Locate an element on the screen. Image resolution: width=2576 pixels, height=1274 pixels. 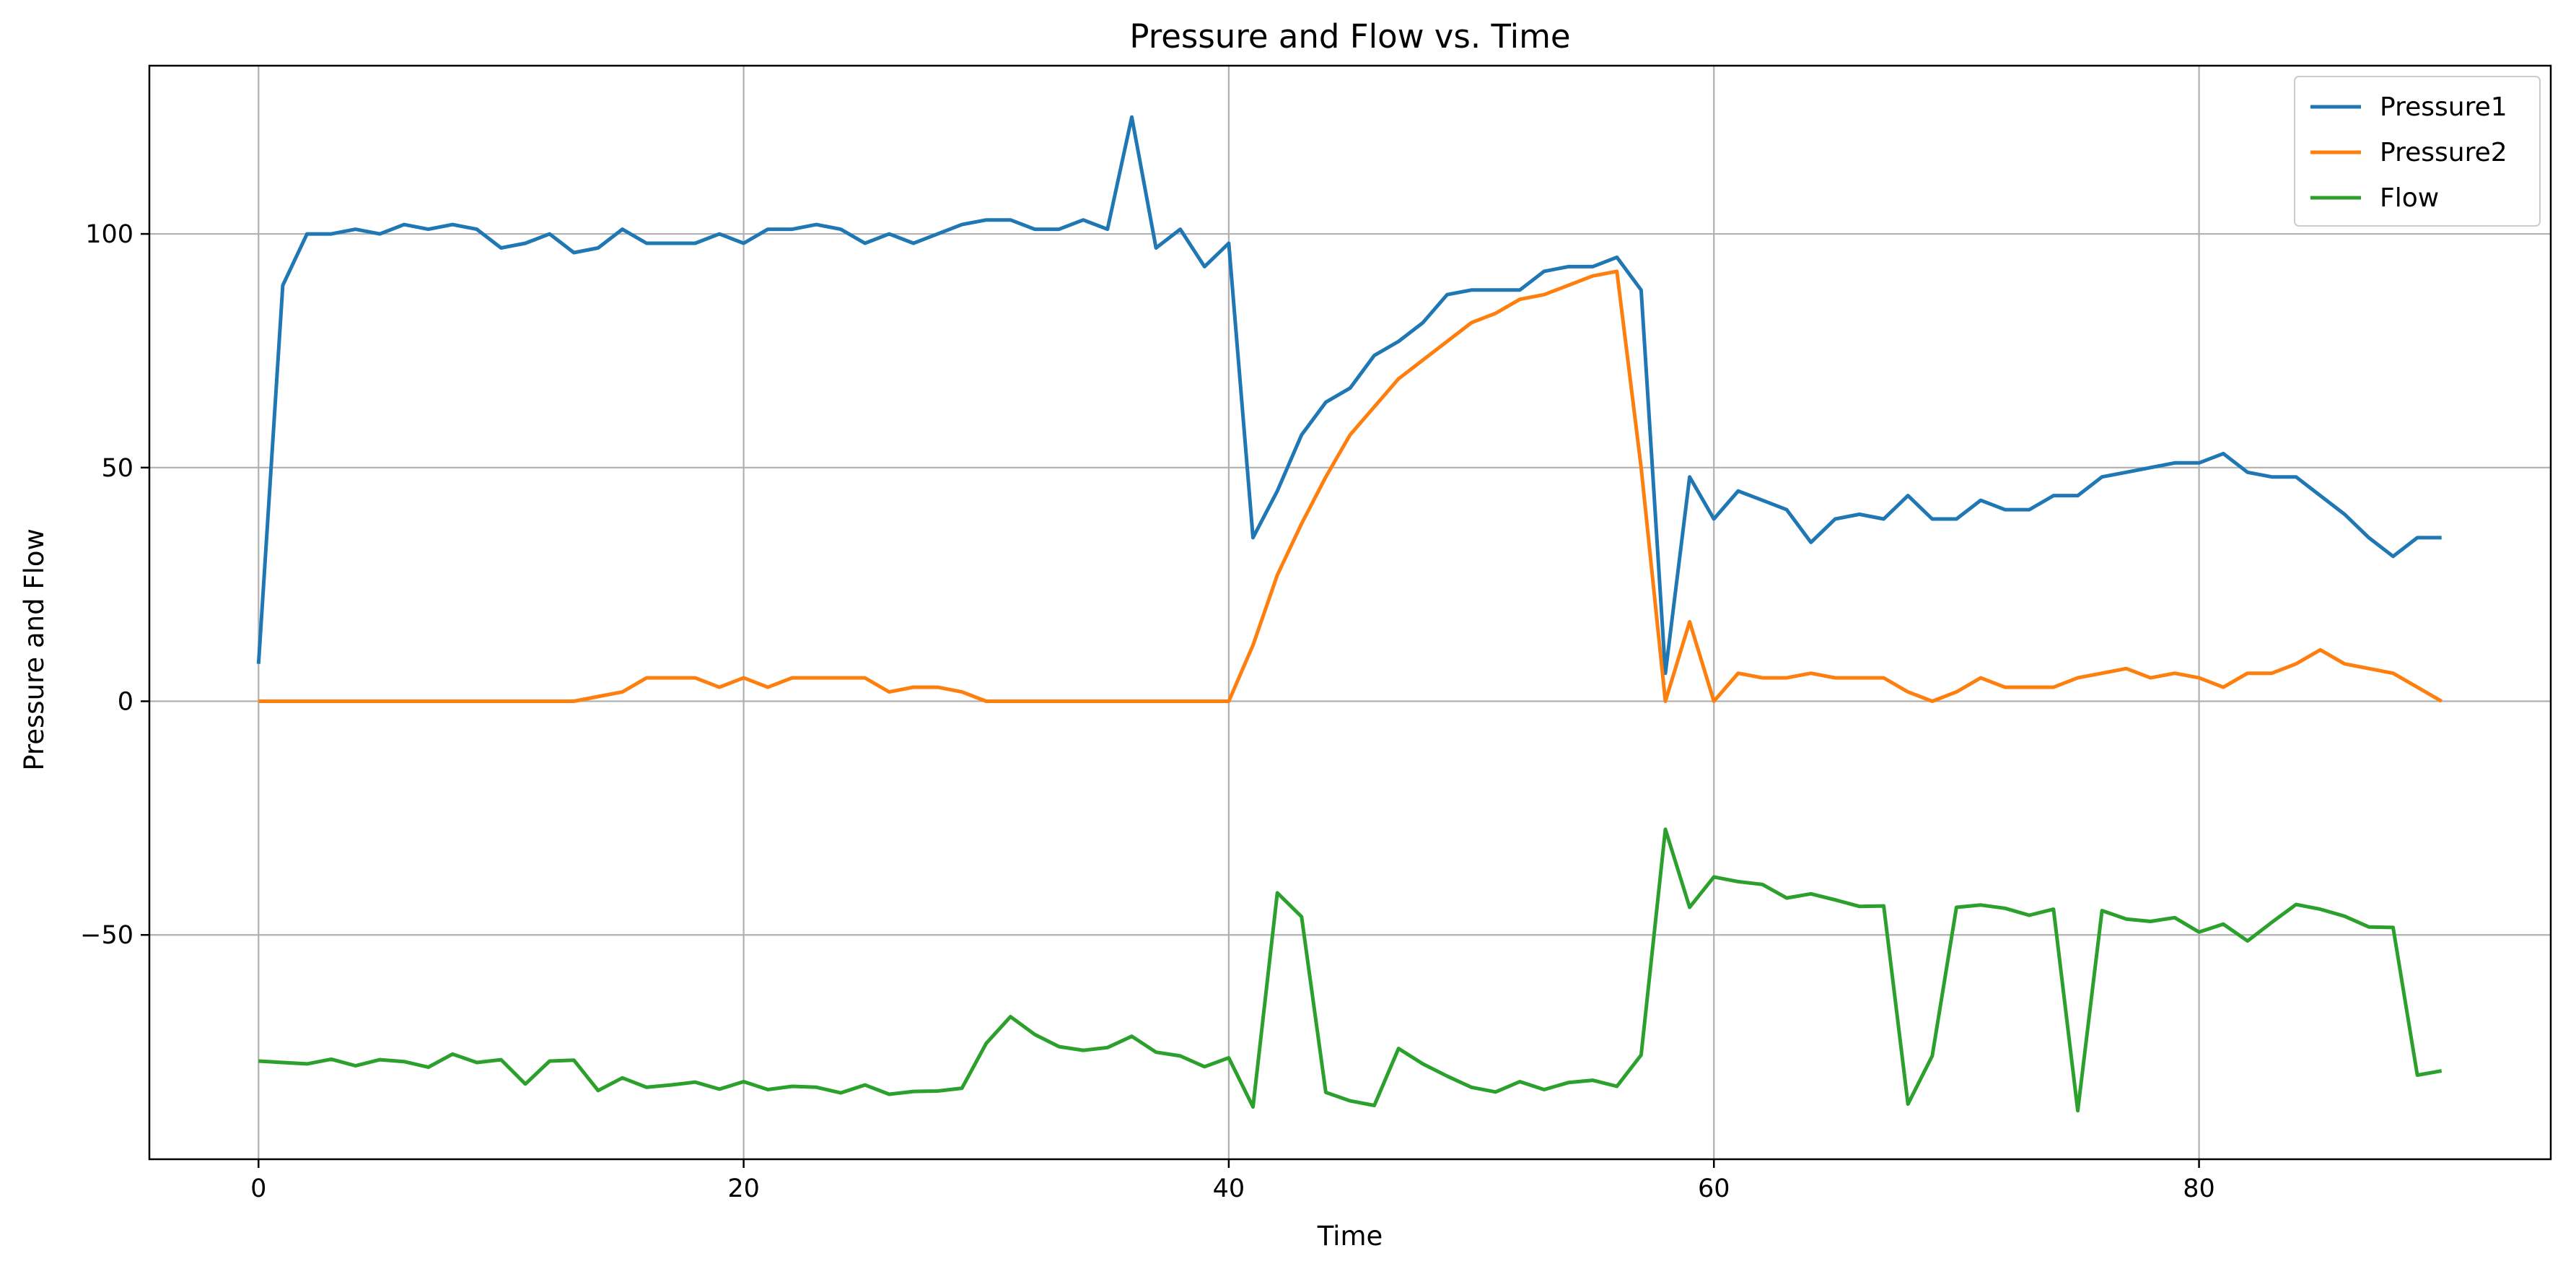
y-tick-label: −50 is located at coordinates (107, 935).